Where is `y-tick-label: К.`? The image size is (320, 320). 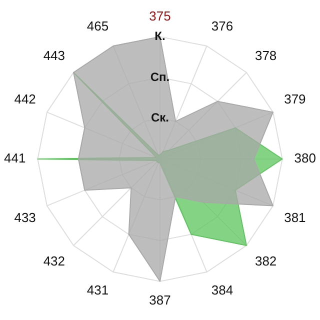 y-tick-label: К. is located at coordinates (160, 36).